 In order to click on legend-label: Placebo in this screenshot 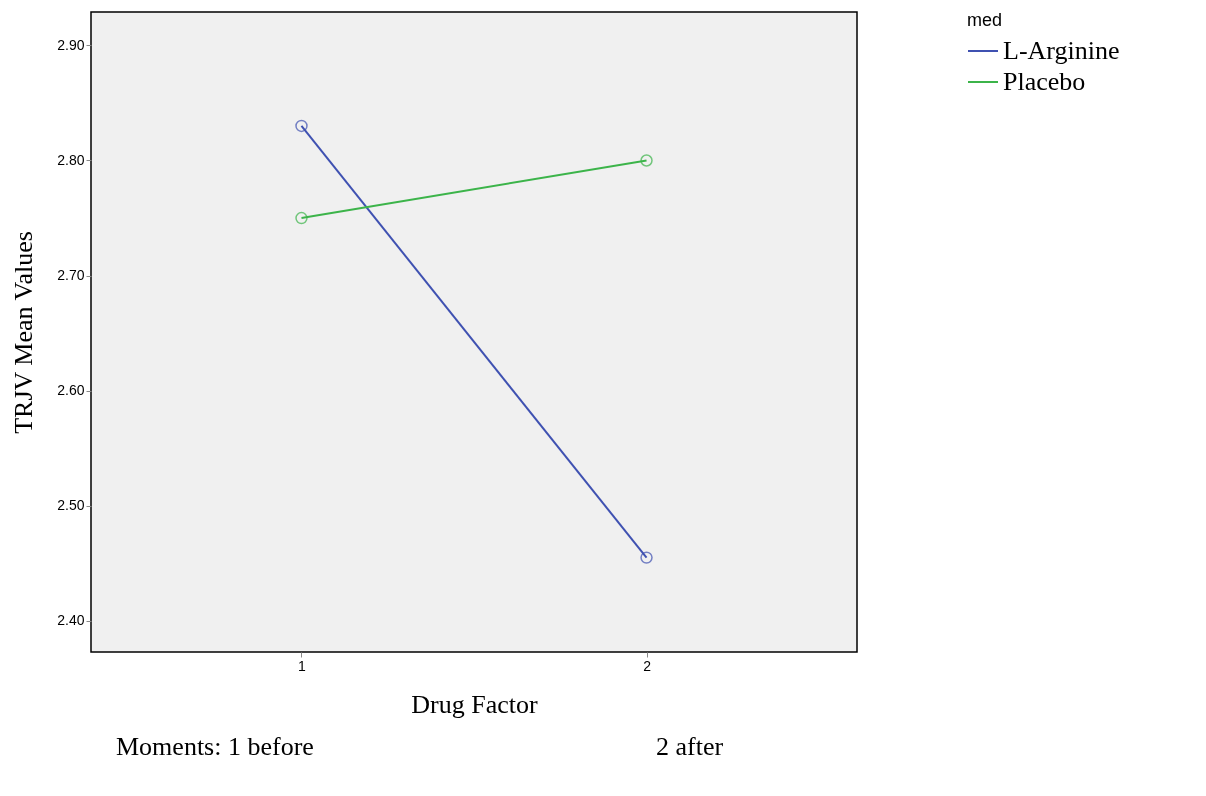, I will do `click(1044, 81)`.